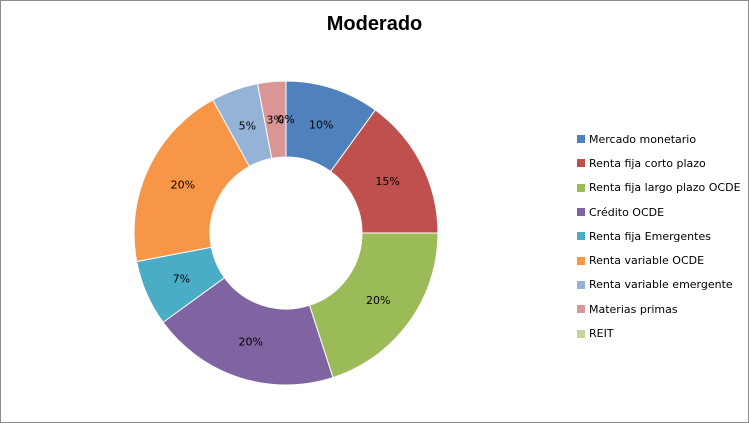 The width and height of the screenshot is (749, 423). I want to click on data-label-1: 15%, so click(387, 181).